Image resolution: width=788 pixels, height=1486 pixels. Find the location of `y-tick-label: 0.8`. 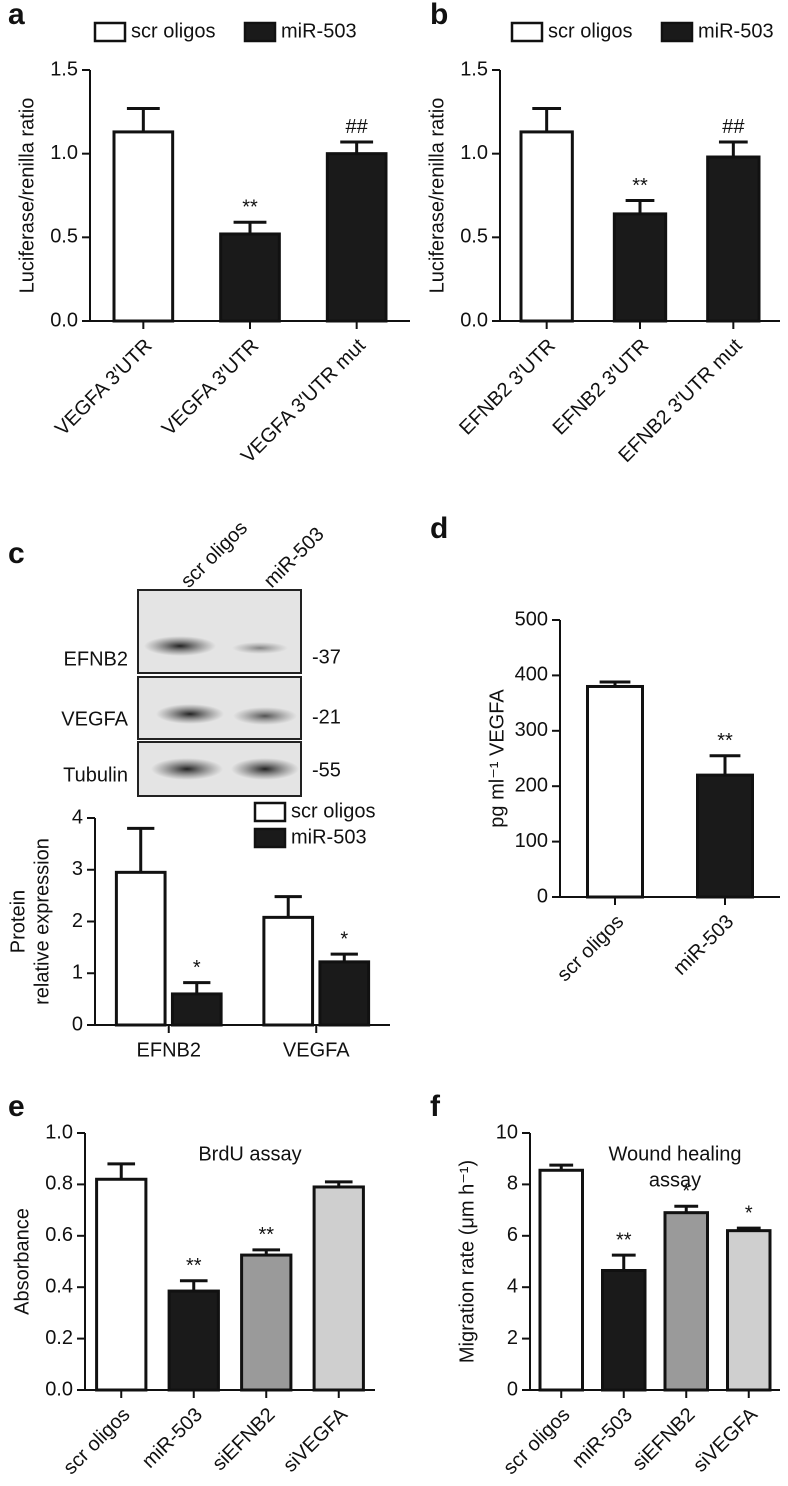

y-tick-label: 0.8 is located at coordinates (59, 1184).